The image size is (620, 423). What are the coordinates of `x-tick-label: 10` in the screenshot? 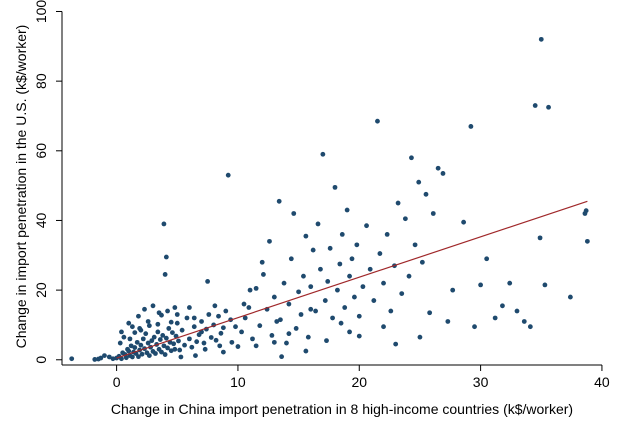 It's located at (238, 382).